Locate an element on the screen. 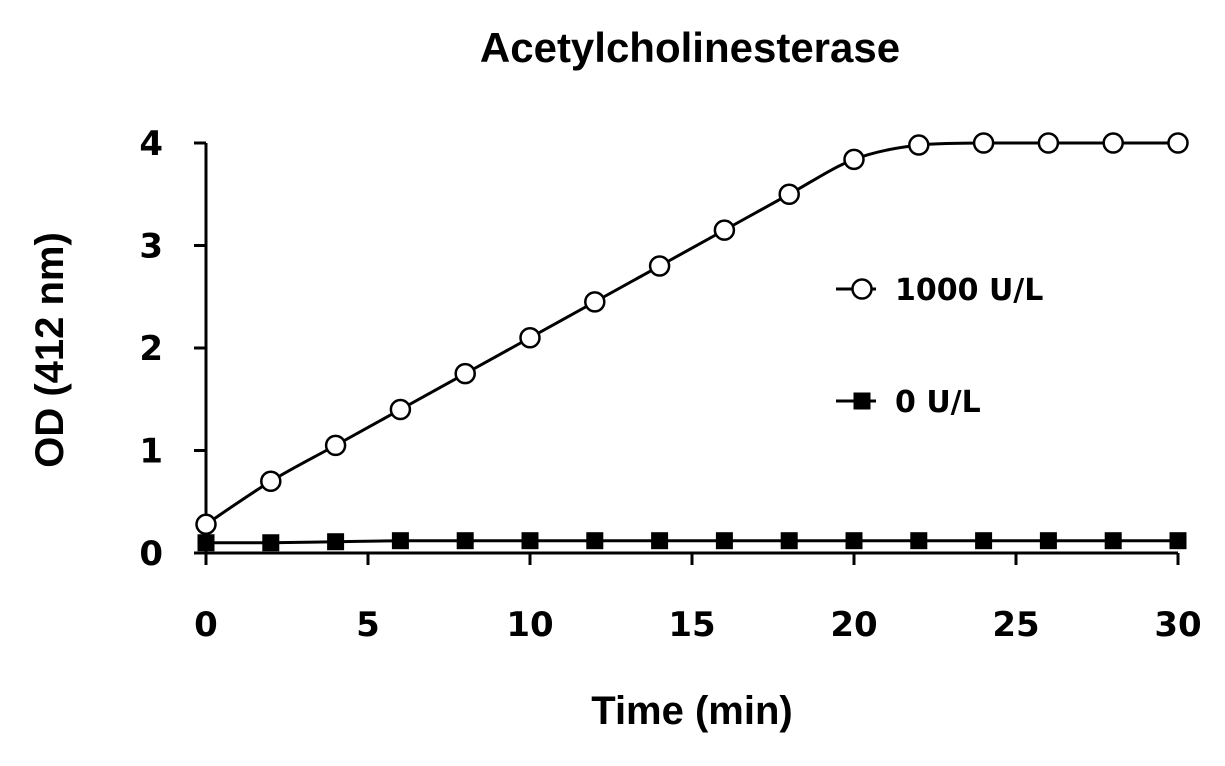  x-tick-label: 5 is located at coordinates (368, 625).